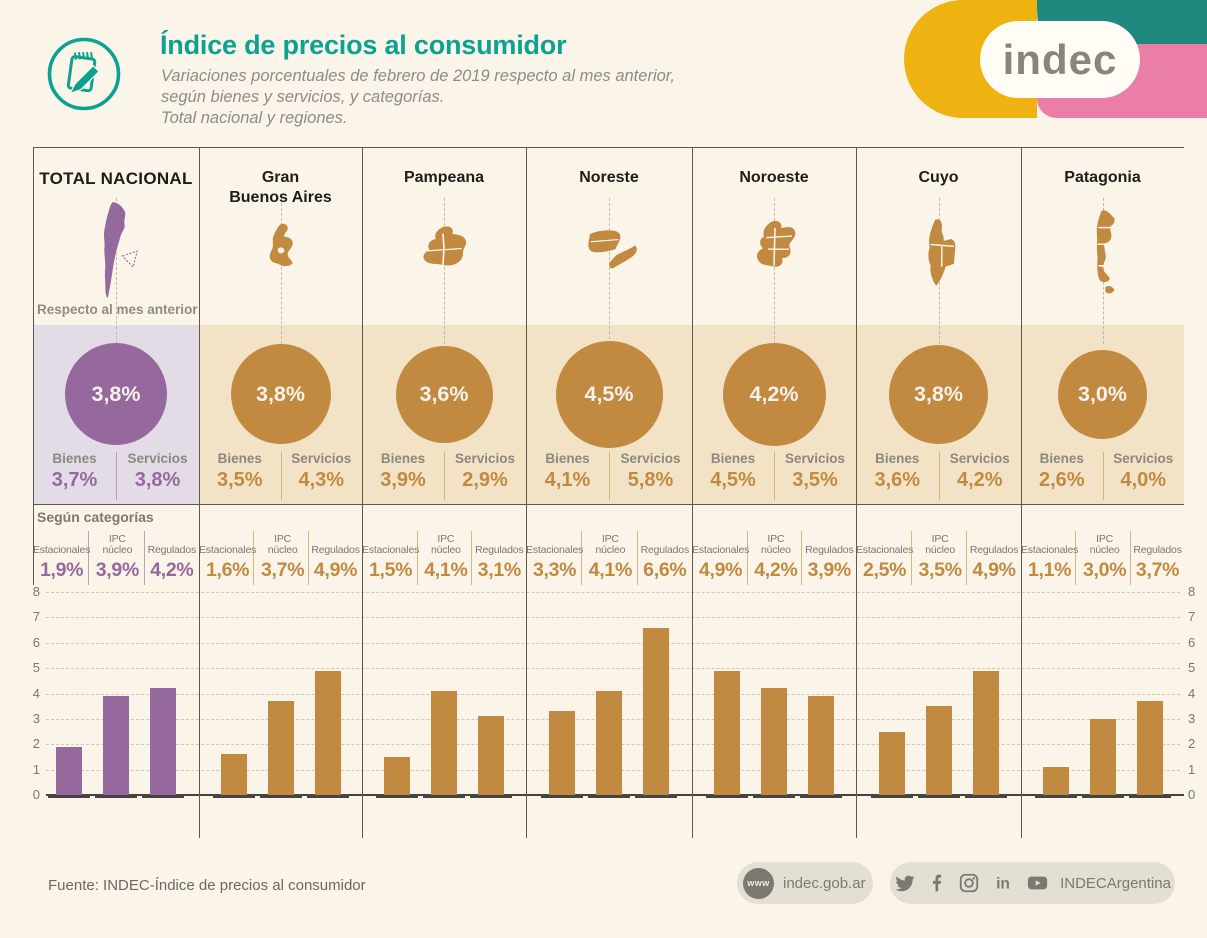  What do you see at coordinates (937, 883) in the screenshot?
I see `facebook-icon` at bounding box center [937, 883].